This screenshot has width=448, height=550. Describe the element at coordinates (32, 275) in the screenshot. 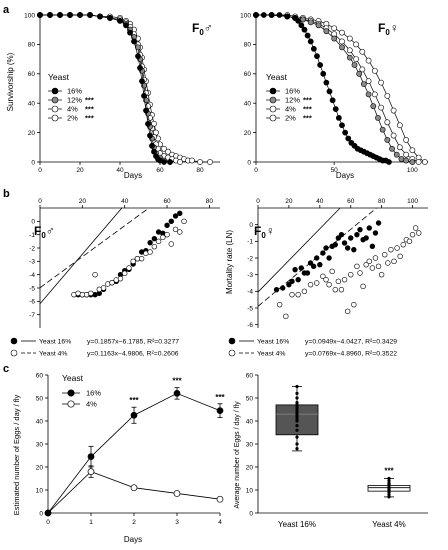

I see `y-tick-label: -4` at that location.